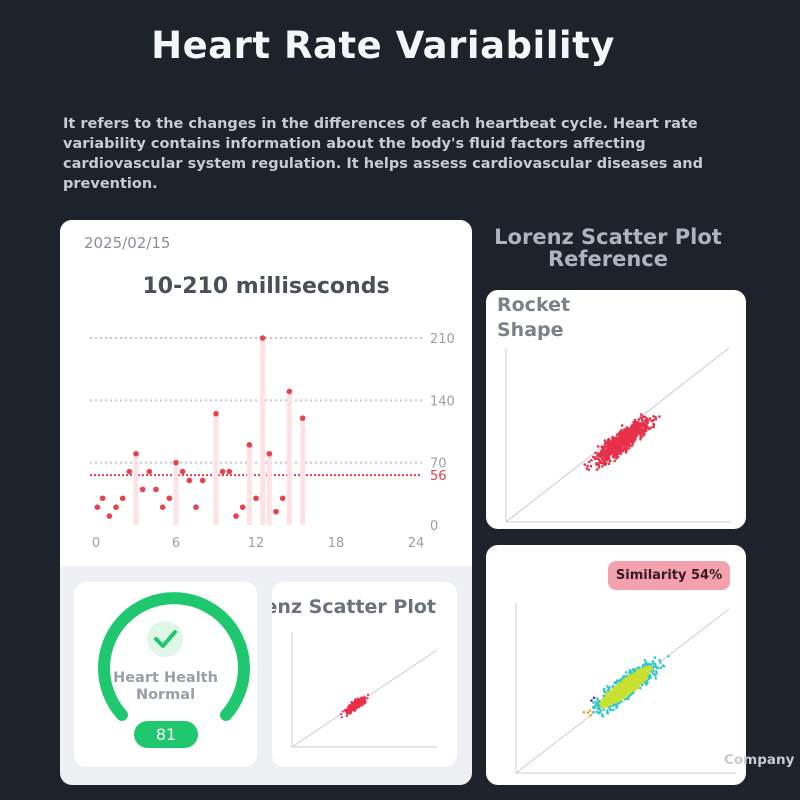  Describe the element at coordinates (364, 674) in the screenshot. I see `lorenz-card: Lorenz Scatter Plot` at that location.